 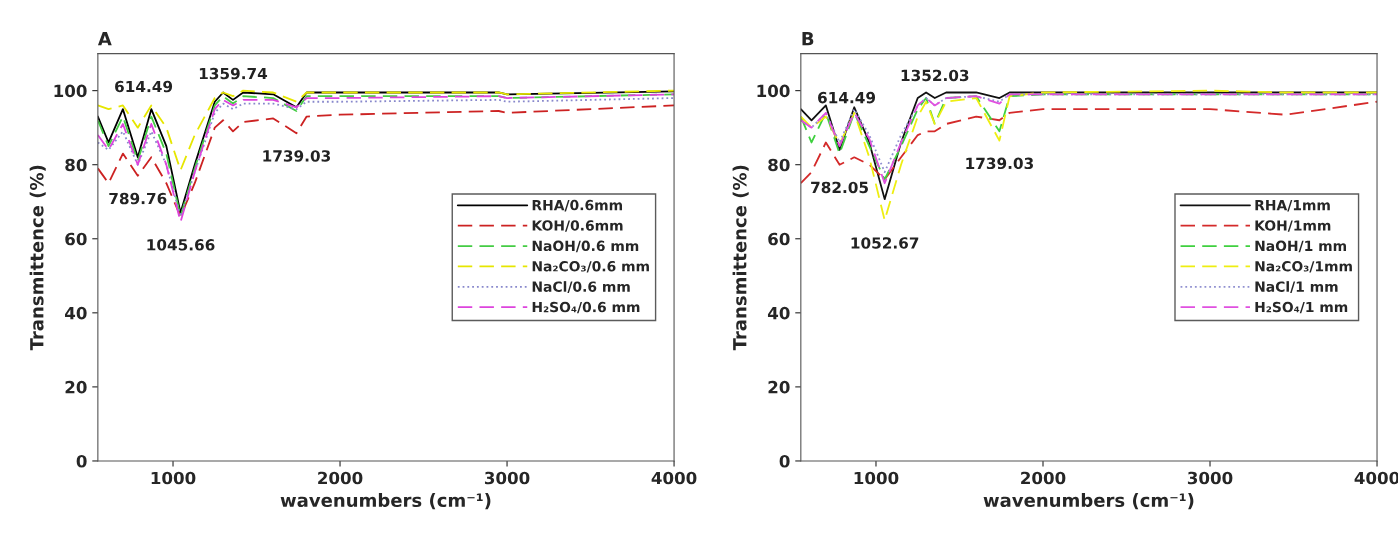 What do you see at coordinates (808, 39) in the screenshot?
I see `chart-title: B` at bounding box center [808, 39].